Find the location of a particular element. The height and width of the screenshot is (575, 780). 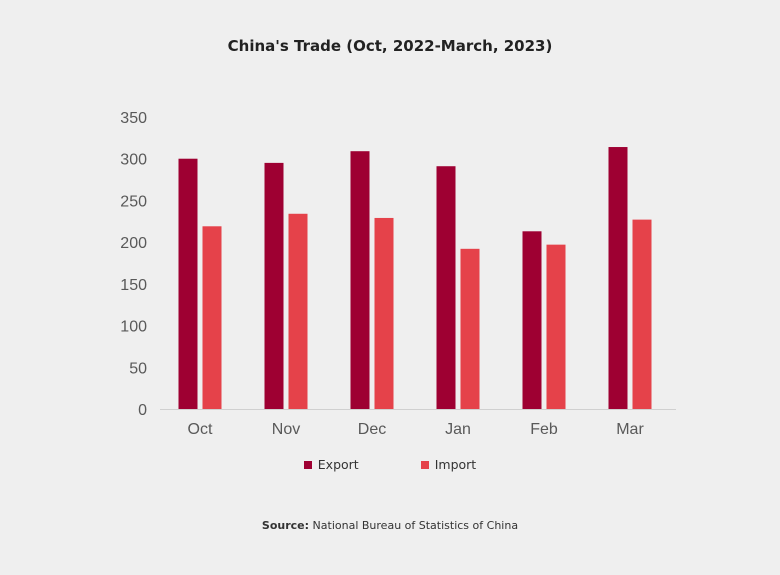

y-tick-label: 200 is located at coordinates (133, 243).